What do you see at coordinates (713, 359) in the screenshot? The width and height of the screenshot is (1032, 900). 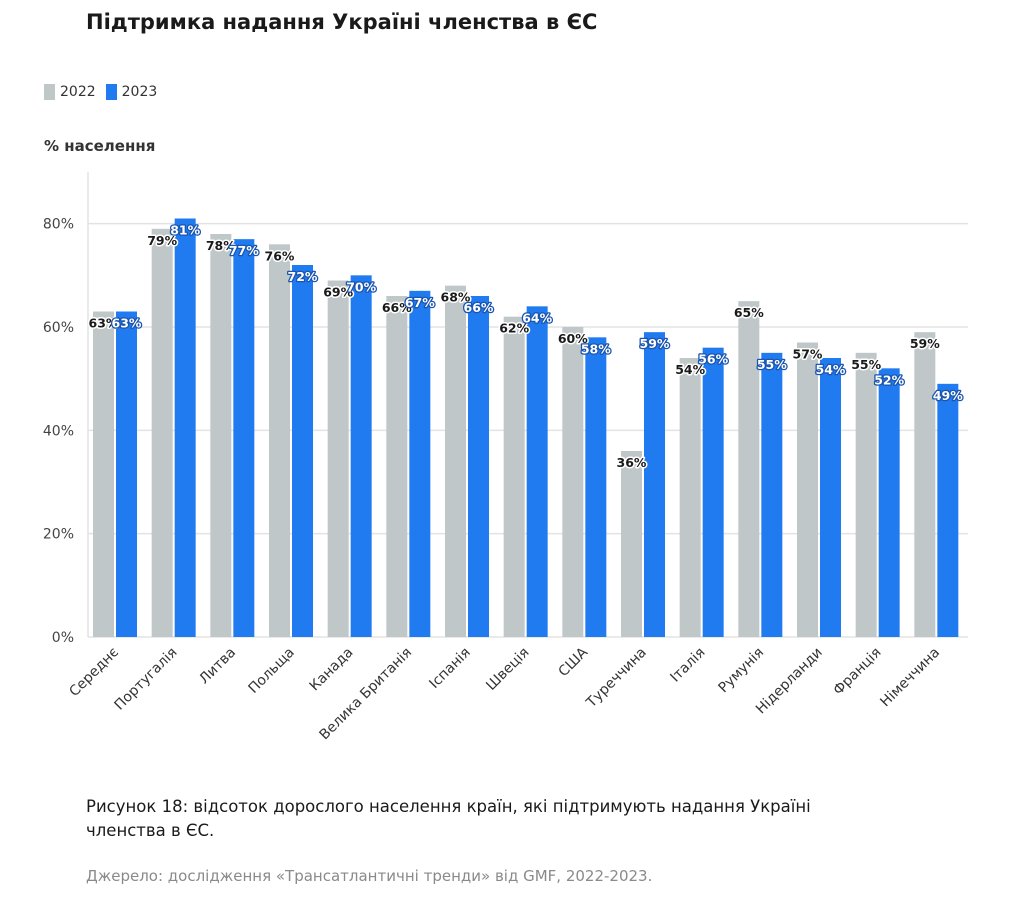 I see `data-label-2023: 56%` at bounding box center [713, 359].